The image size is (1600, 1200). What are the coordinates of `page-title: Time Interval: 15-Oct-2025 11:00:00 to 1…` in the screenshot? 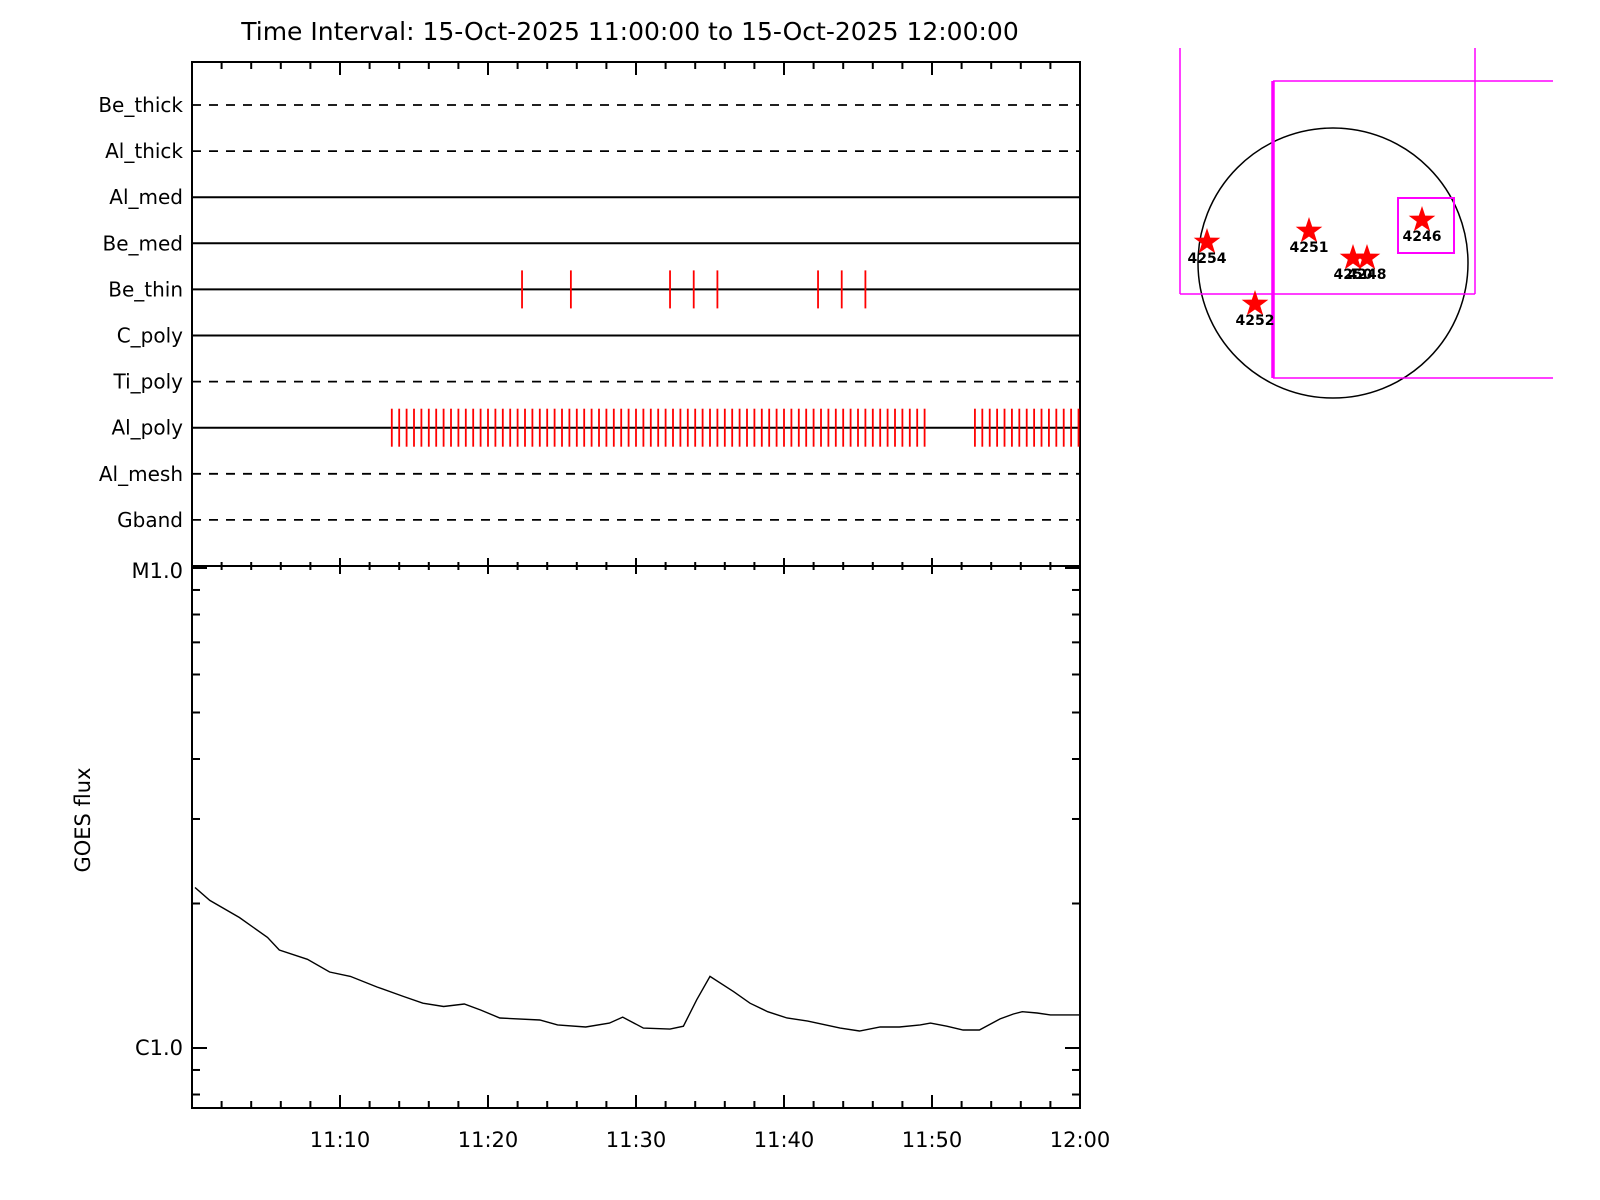 It's located at (629, 31).